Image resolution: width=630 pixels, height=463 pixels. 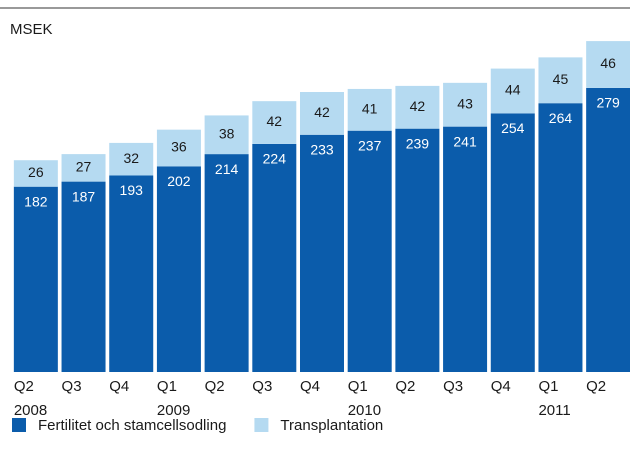 I want to click on value-label: 239, so click(x=418, y=143).